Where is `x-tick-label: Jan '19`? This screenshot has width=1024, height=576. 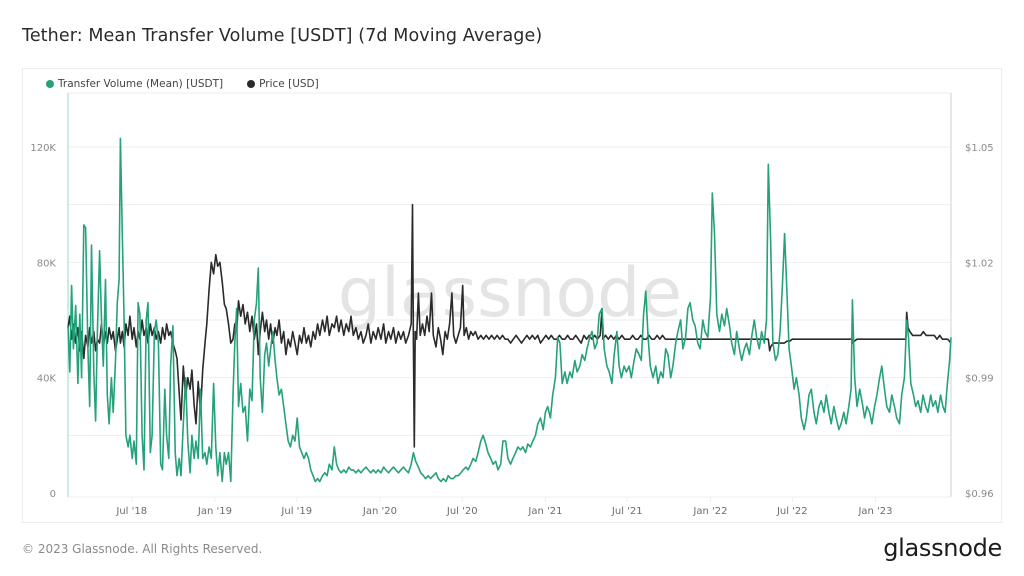
x-tick-label: Jan '19 is located at coordinates (214, 511).